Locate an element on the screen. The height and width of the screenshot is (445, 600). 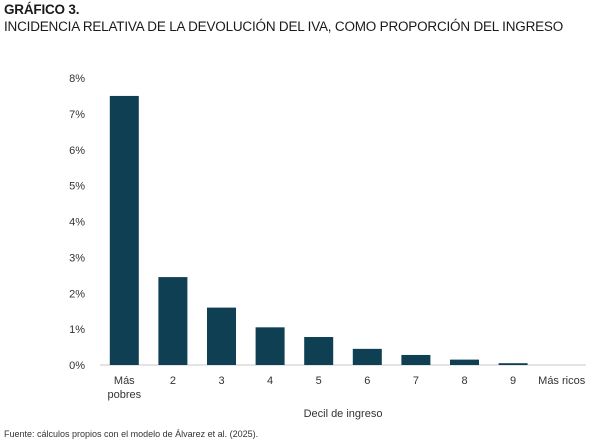
x-tick-label: 8 is located at coordinates (464, 381).